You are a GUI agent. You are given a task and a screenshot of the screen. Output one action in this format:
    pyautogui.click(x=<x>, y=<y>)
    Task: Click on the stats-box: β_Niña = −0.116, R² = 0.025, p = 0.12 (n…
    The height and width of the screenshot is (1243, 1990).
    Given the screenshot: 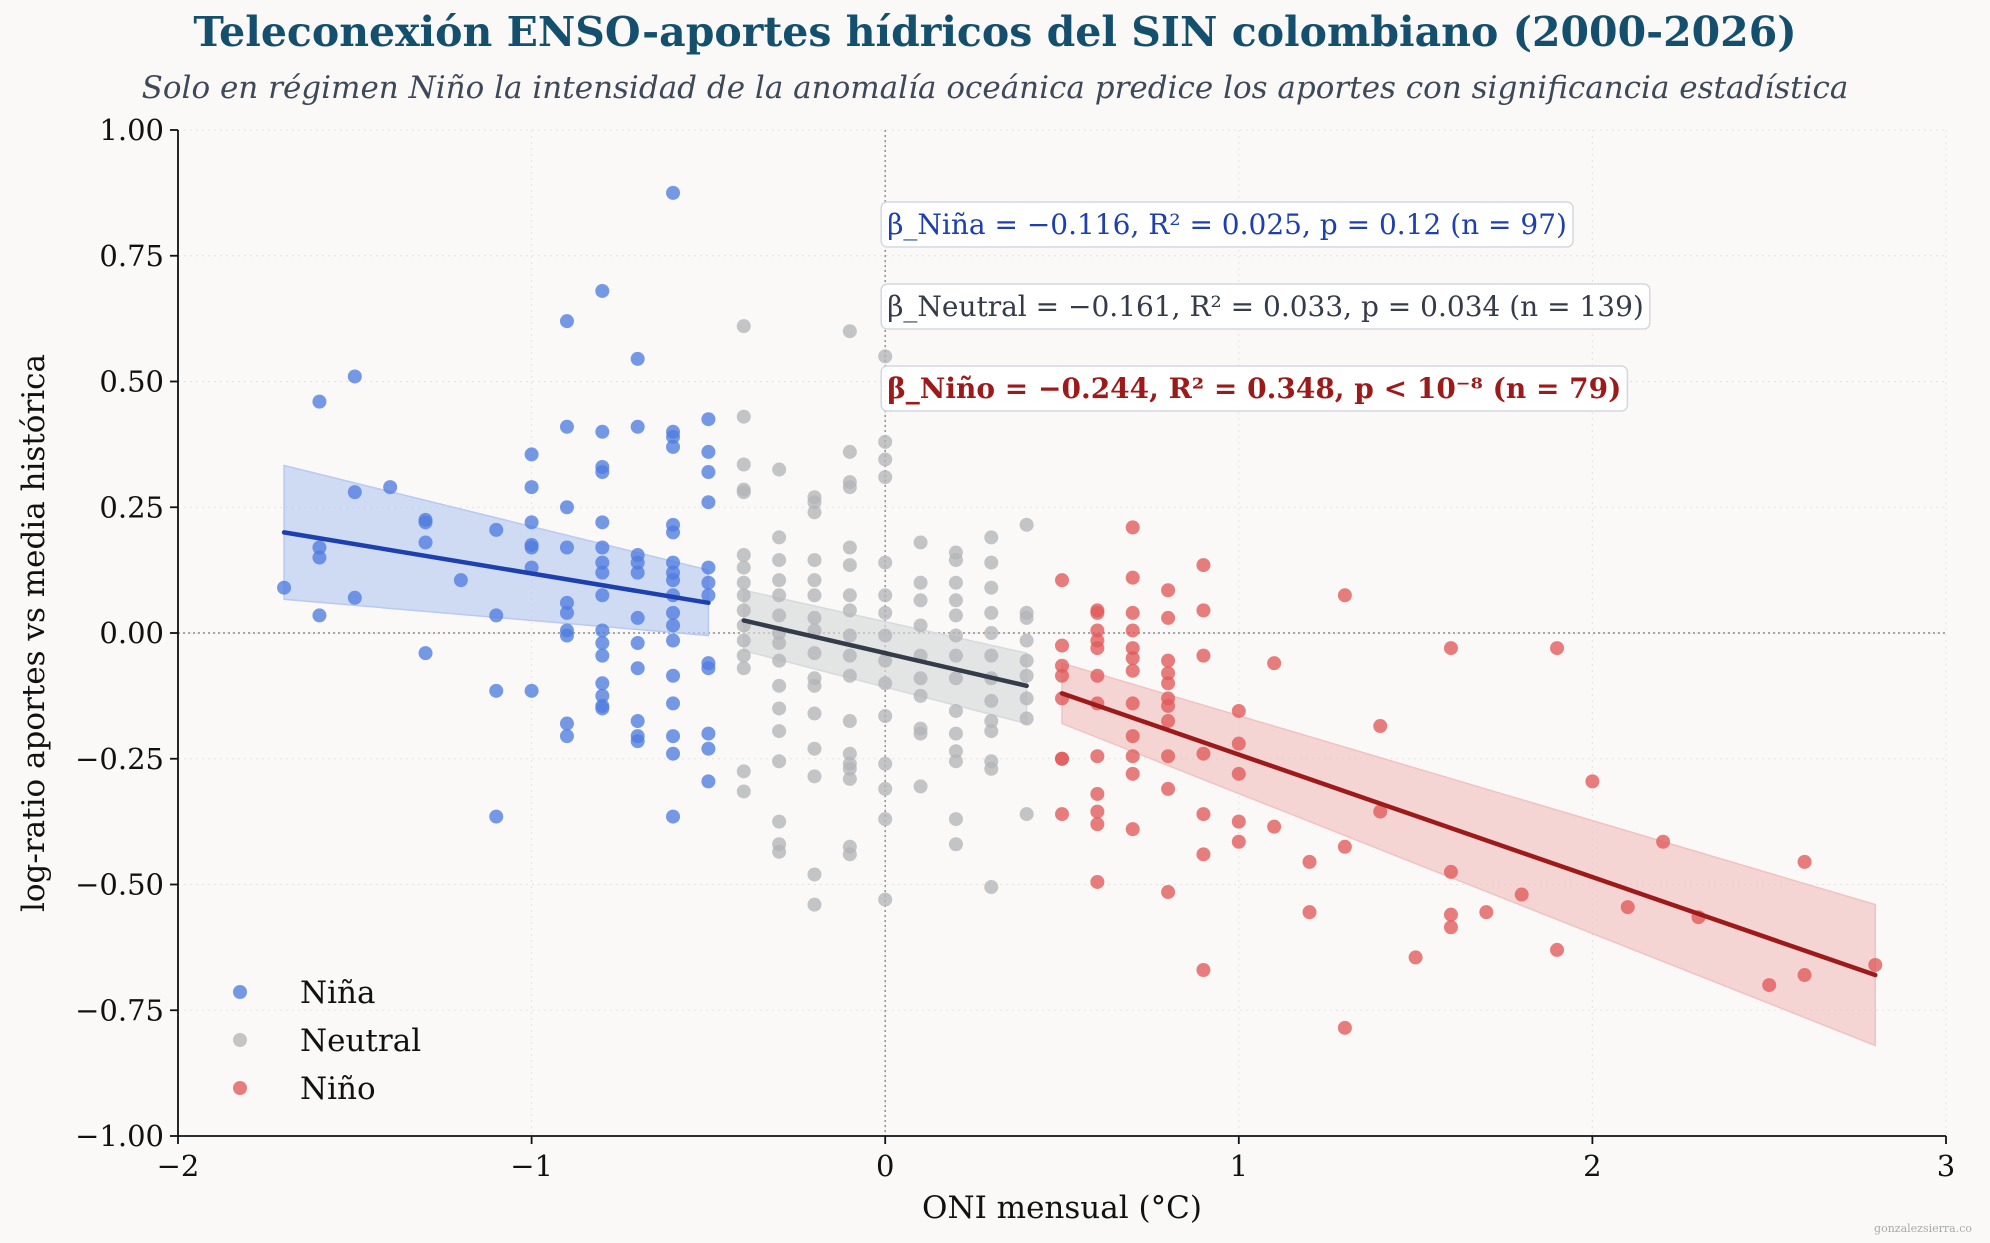 What is the action you would take?
    pyautogui.click(x=1227, y=224)
    